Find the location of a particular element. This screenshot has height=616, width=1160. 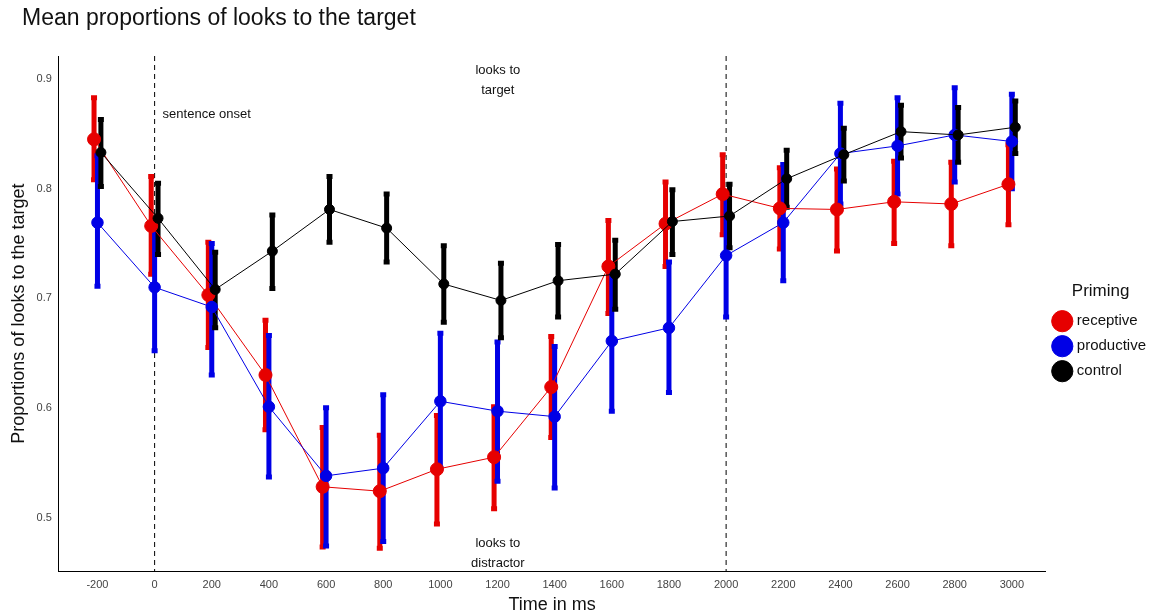

y-tick-label: 0.8 is located at coordinates (44, 187).